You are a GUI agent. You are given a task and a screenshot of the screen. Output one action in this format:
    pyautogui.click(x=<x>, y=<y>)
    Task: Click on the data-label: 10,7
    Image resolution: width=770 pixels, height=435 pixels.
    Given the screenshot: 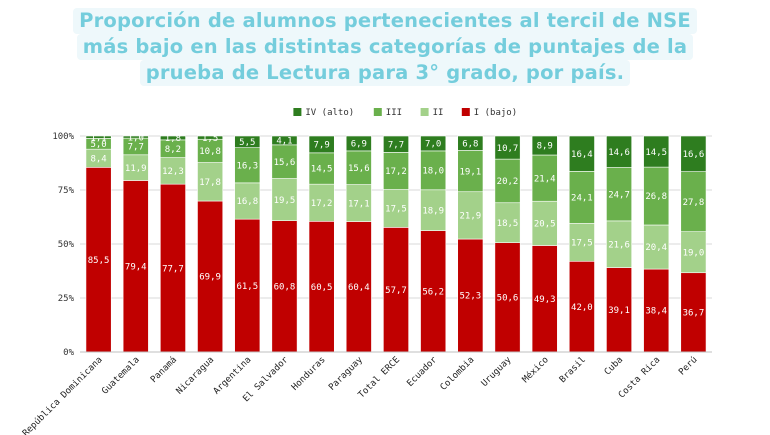 What is the action you would take?
    pyautogui.click(x=508, y=149)
    